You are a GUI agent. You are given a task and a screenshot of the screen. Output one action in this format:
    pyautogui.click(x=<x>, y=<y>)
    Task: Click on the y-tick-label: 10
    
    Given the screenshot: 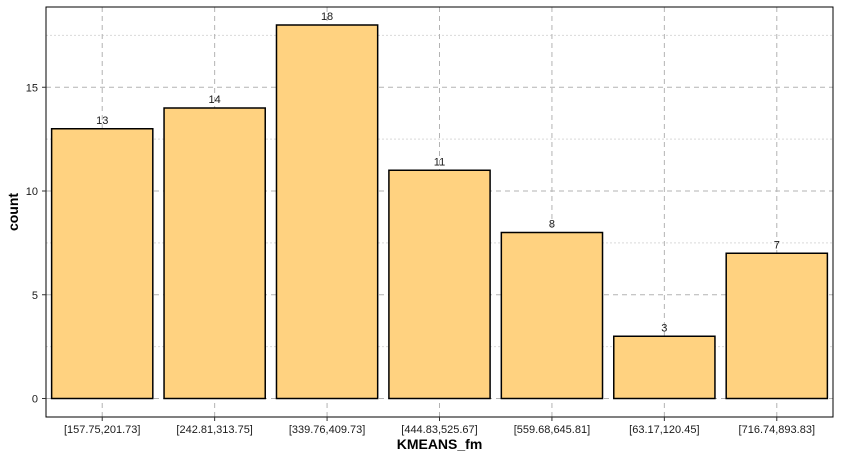 What is the action you would take?
    pyautogui.click(x=32, y=192)
    